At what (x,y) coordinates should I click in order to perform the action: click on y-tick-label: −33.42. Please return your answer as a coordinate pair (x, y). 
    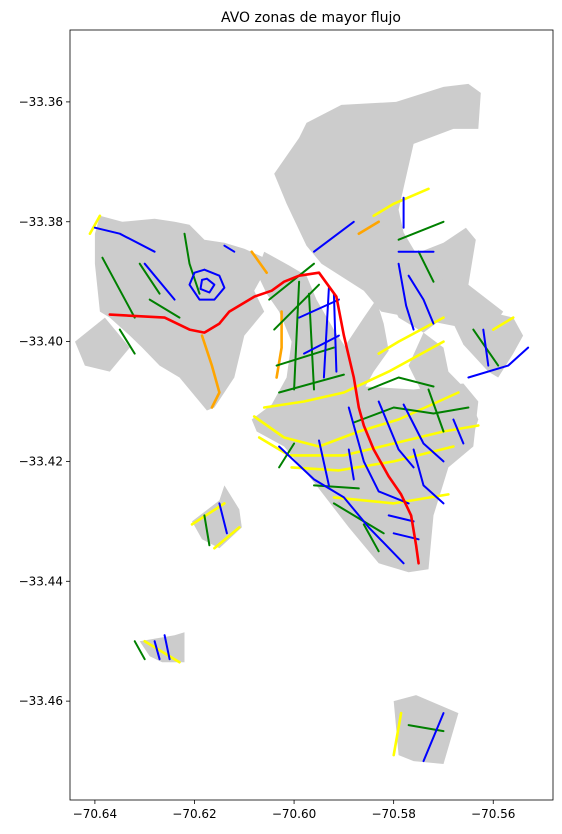
    Looking at the image, I should click on (41, 461).